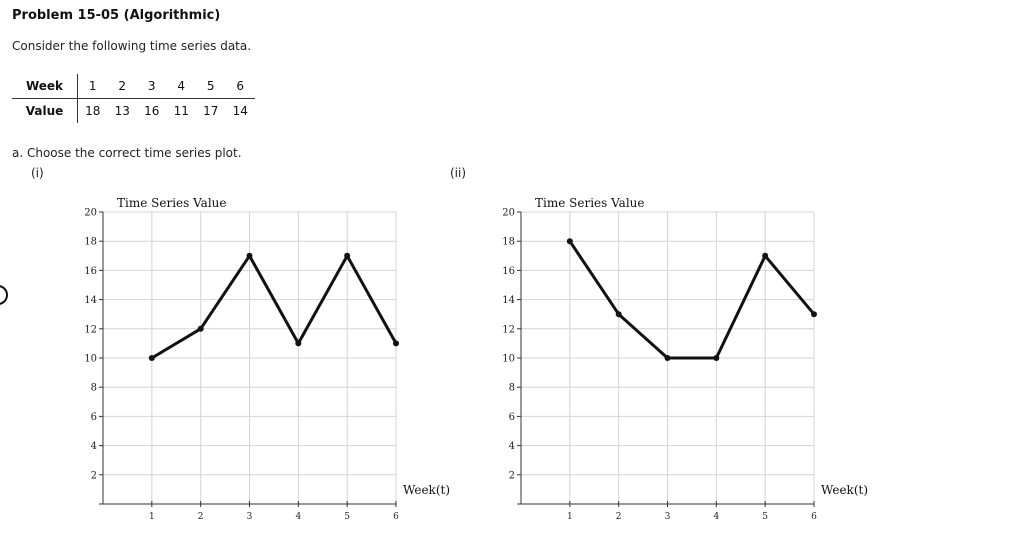 The width and height of the screenshot is (1024, 553). Describe the element at coordinates (152, 111) in the screenshot. I see `value-cell: 16` at that location.